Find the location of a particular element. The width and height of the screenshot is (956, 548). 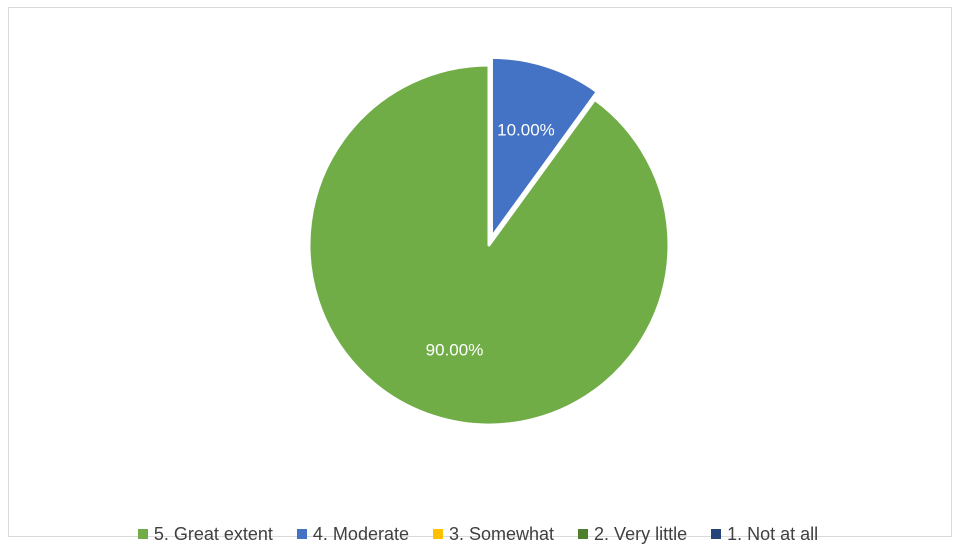

data-label-2: 10.00% is located at coordinates (526, 130).